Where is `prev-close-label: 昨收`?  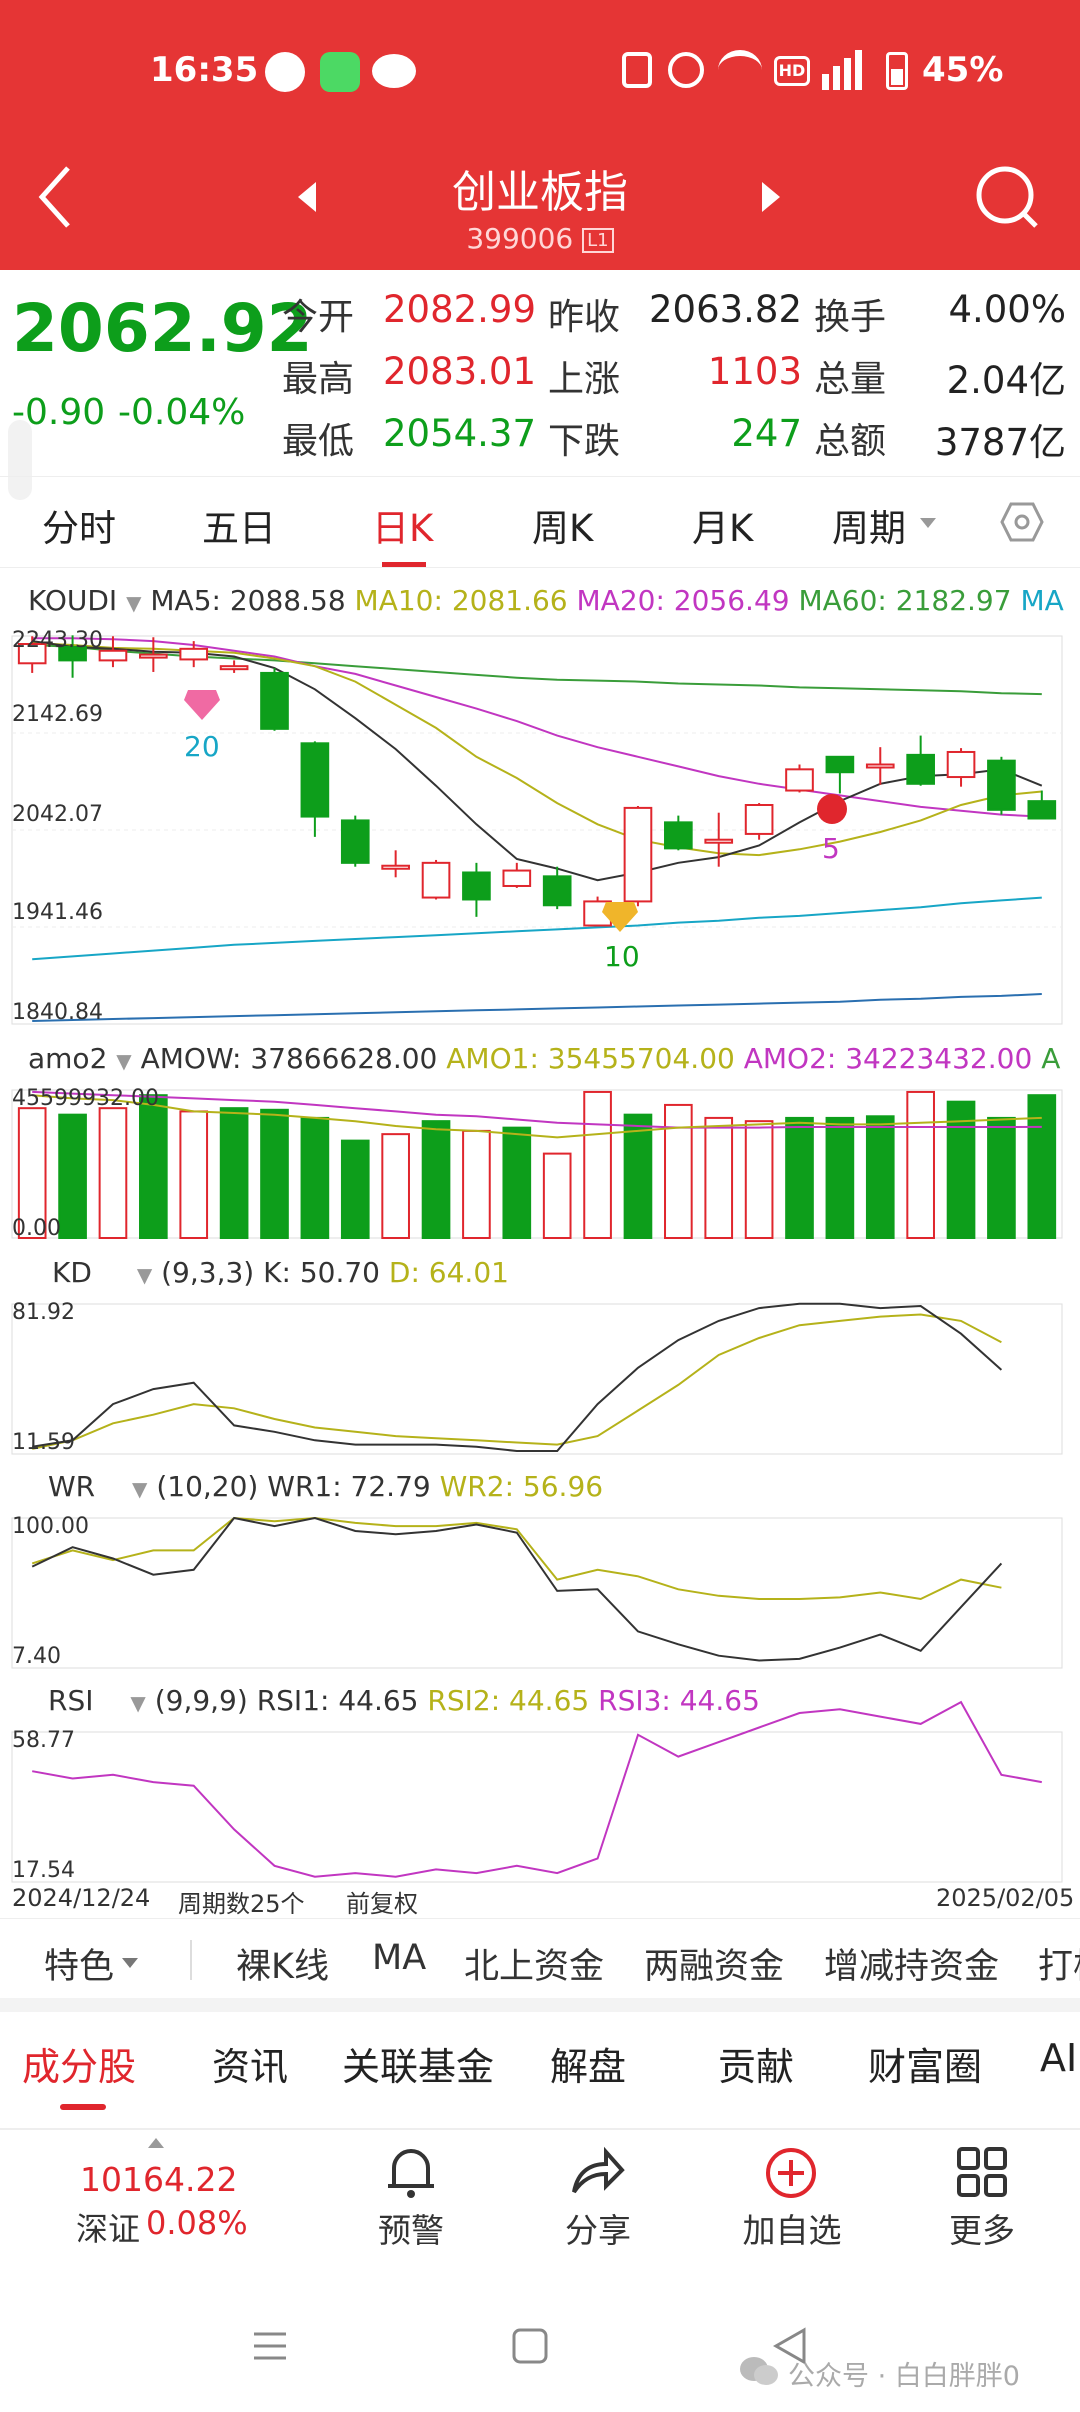
prev-close-label: 昨收 is located at coordinates (584, 317).